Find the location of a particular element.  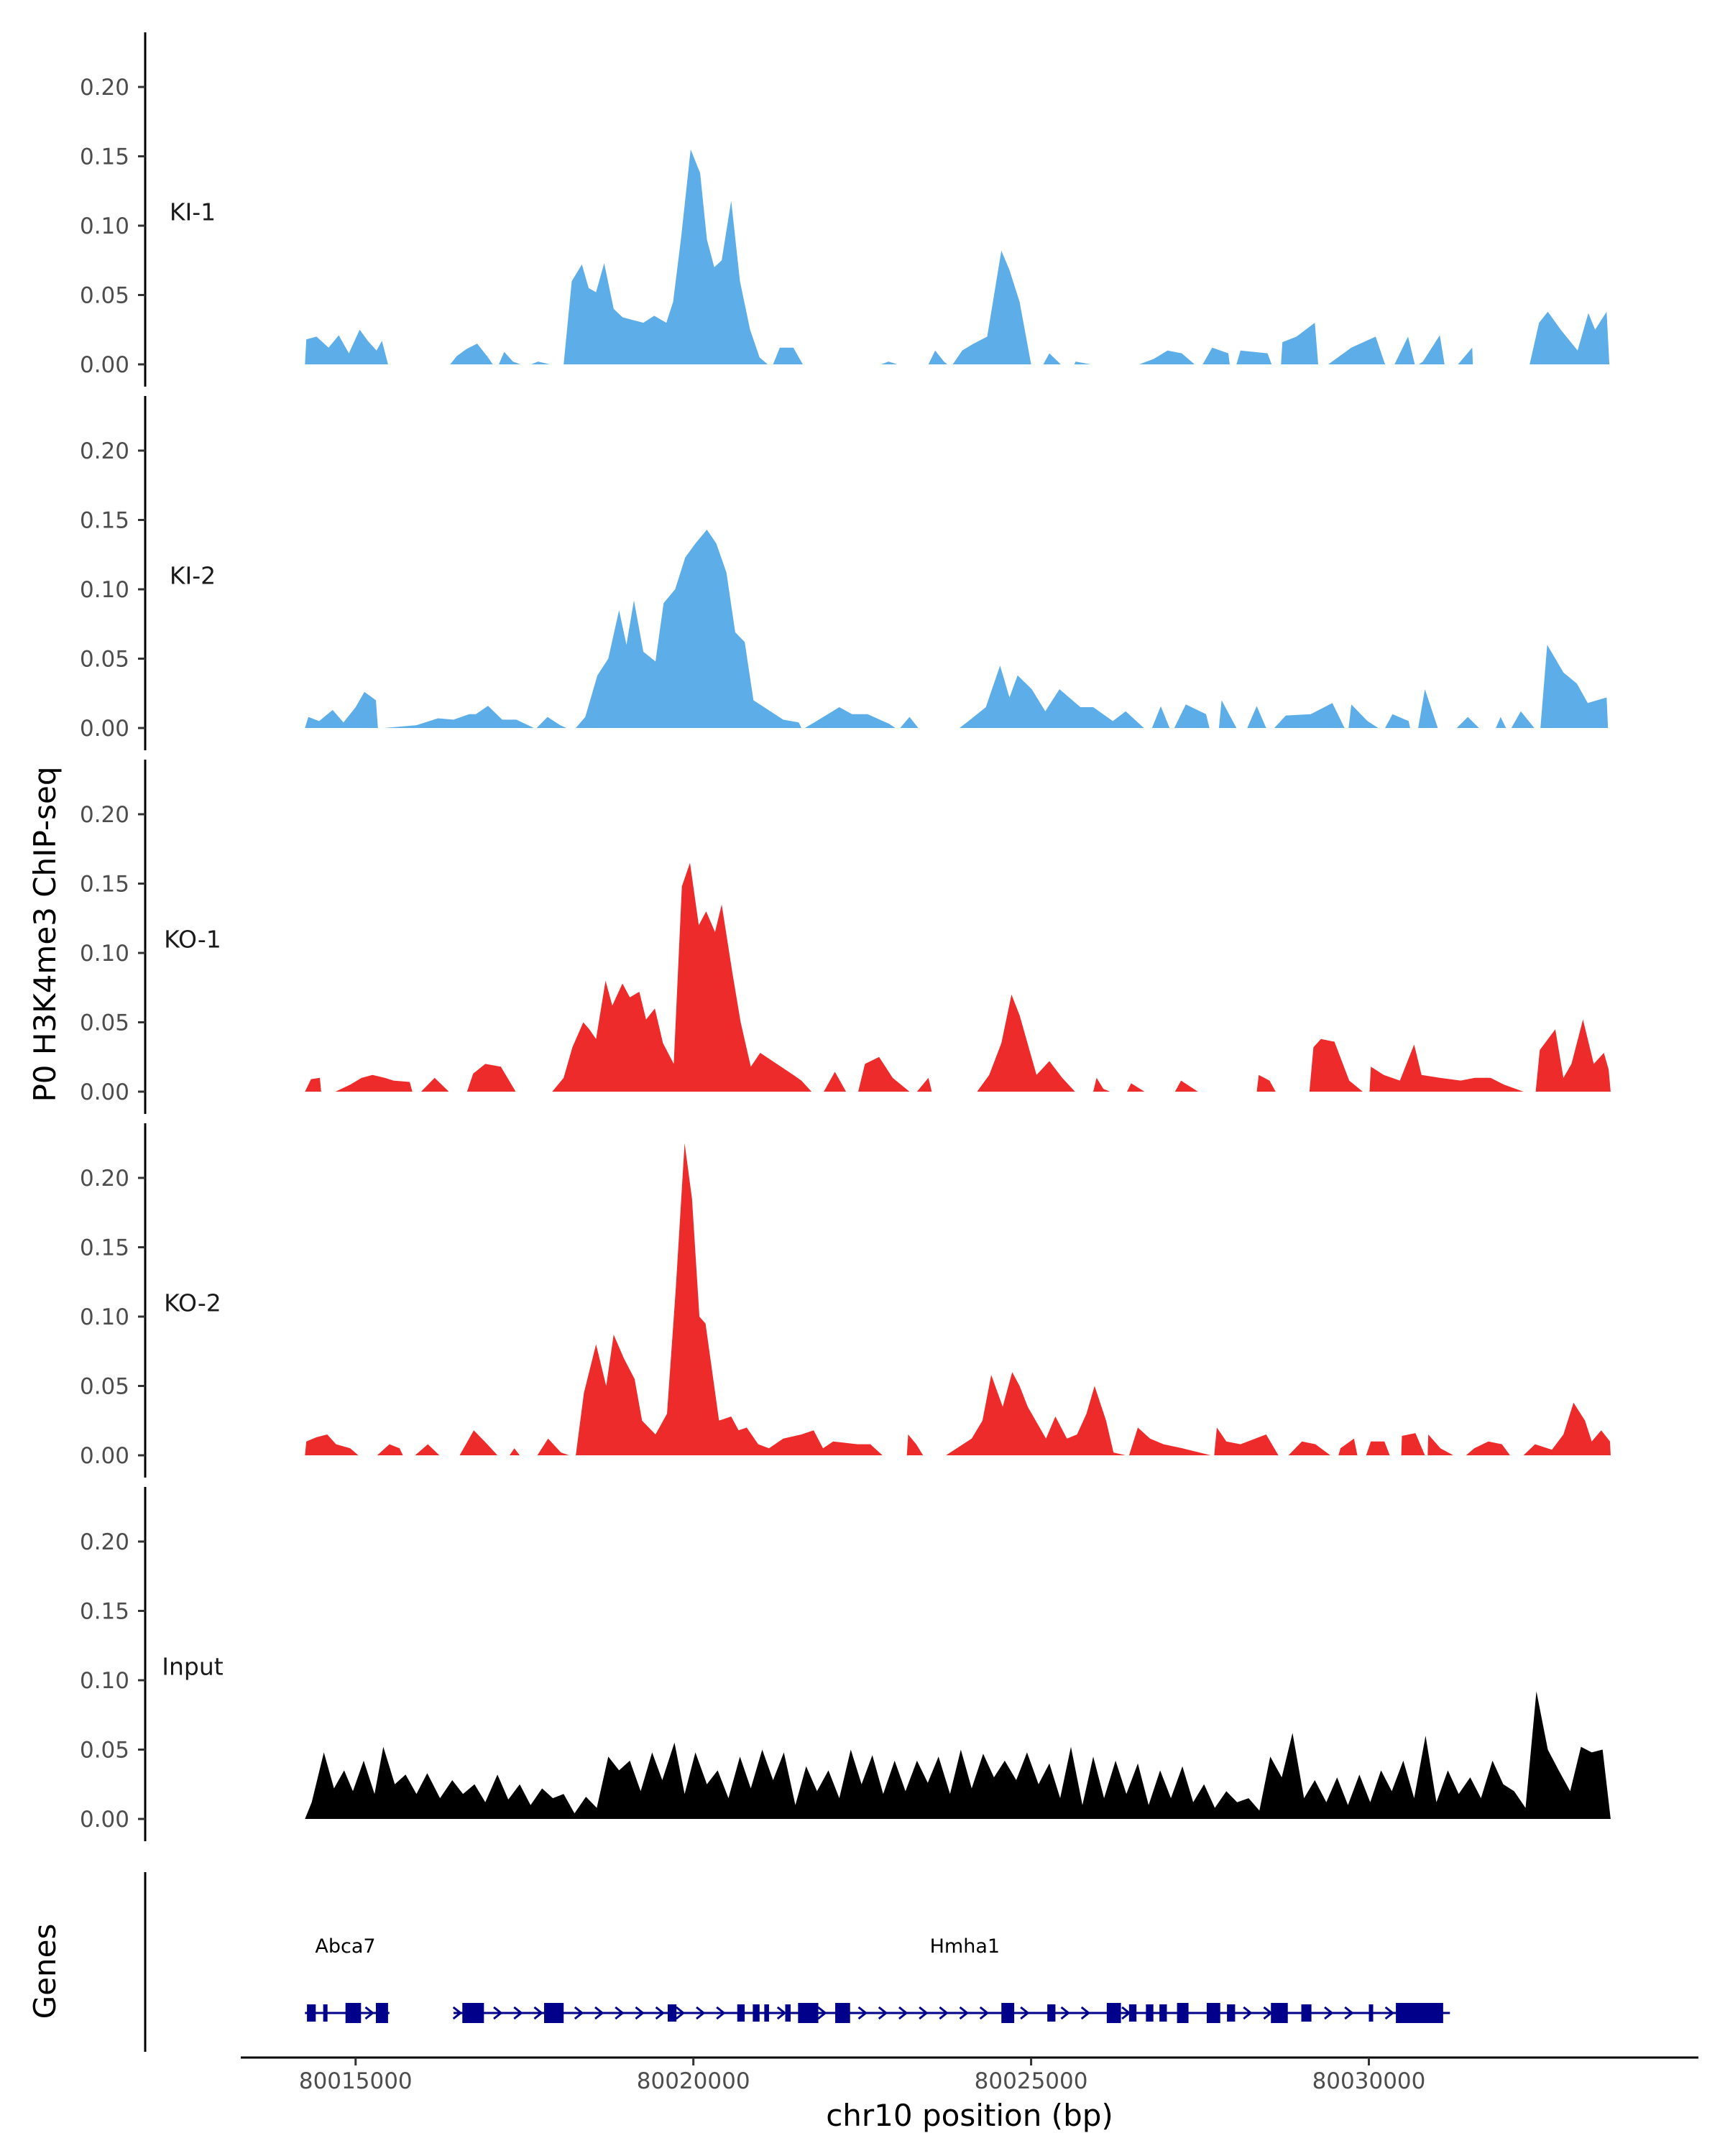

track-ko-1: 0.00 0.05 0.10 0.15 0.20 KO-1 is located at coordinates (845, 937).